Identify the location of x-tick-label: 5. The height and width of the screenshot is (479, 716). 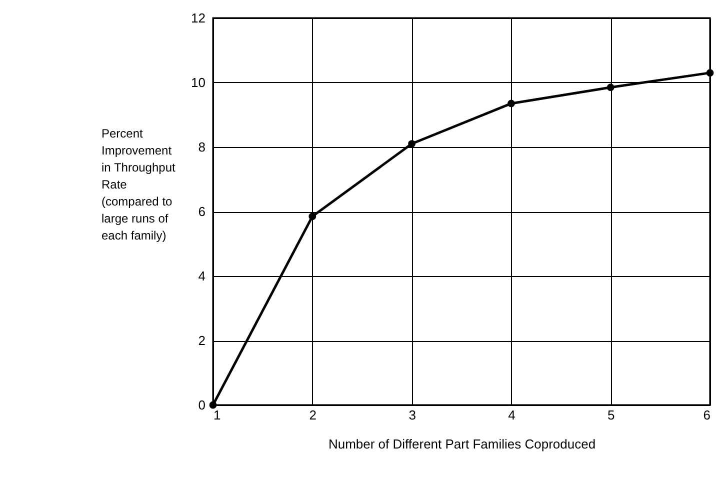
(611, 415).